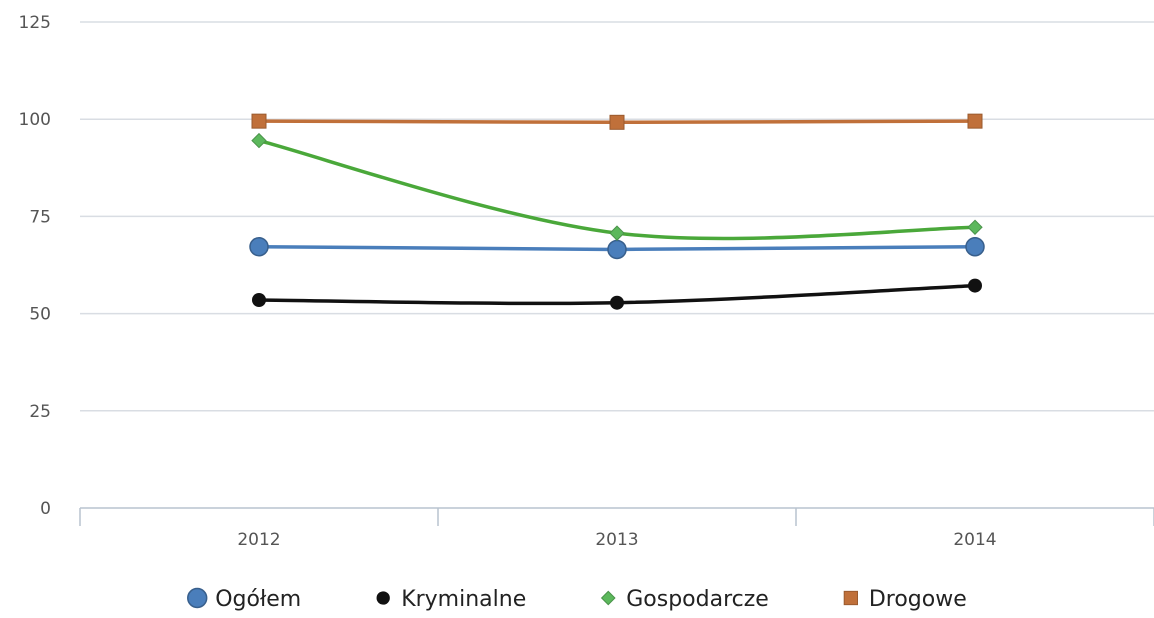 The height and width of the screenshot is (618, 1154). I want to click on data-point-kryminalne-2014, so click(975, 285).